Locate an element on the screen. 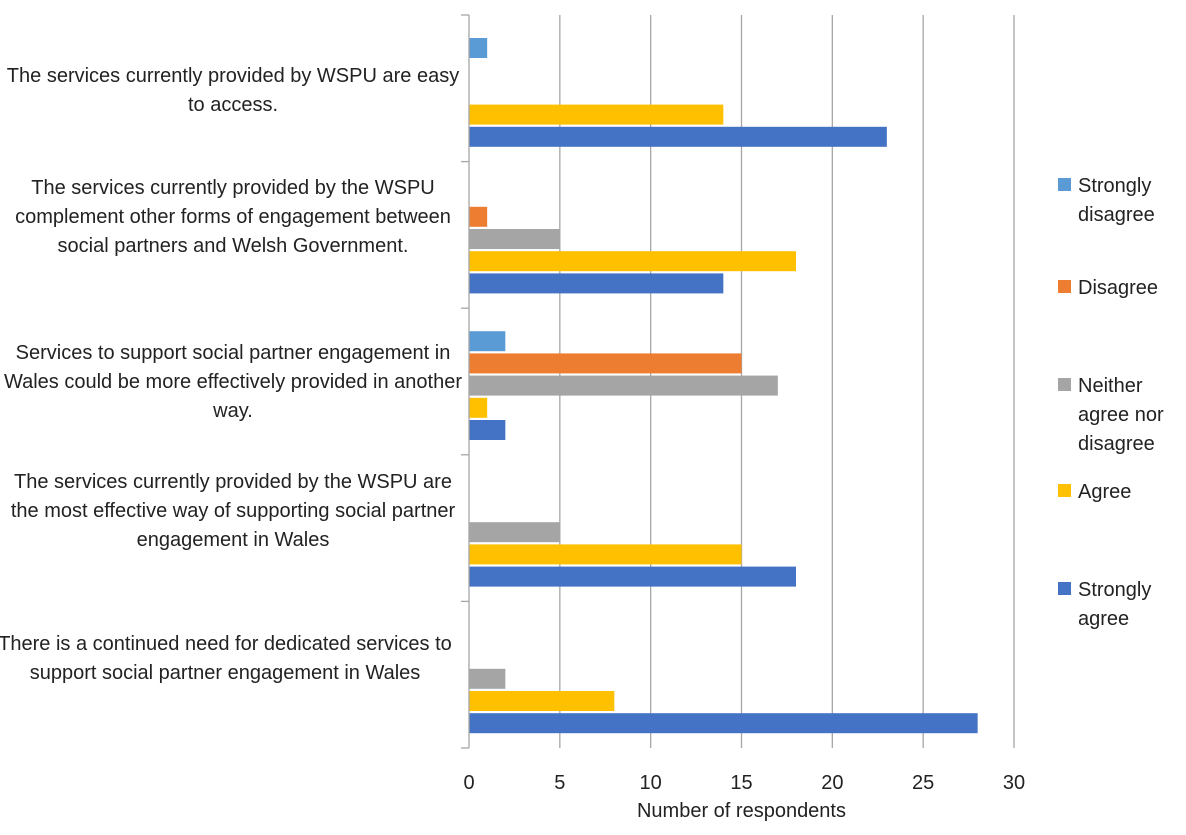 The height and width of the screenshot is (835, 1186). x-axis-title: Number of respondents is located at coordinates (741, 811).